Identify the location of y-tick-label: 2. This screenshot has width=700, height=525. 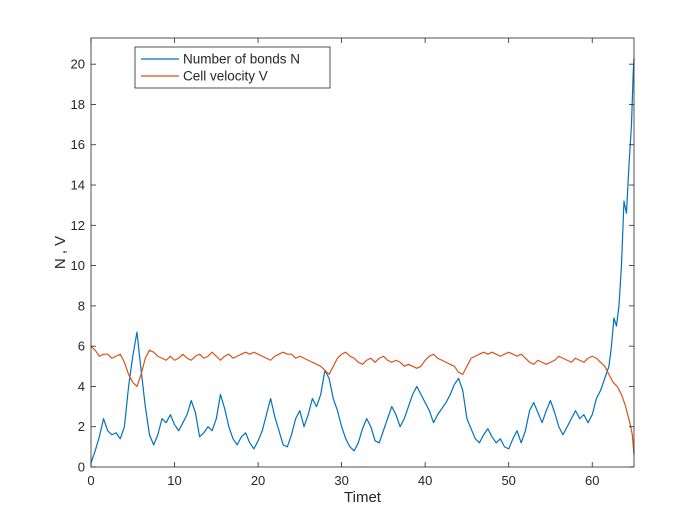
(81, 426).